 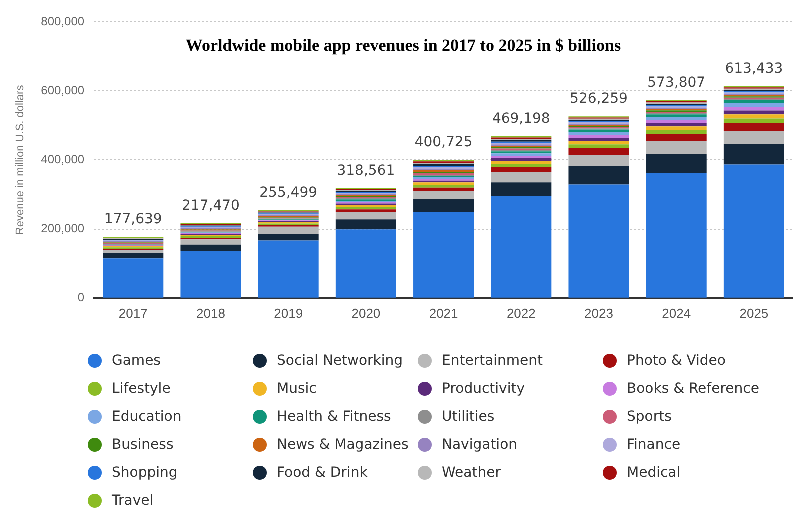 I want to click on y-tick-label: 800,000, so click(x=63, y=21).